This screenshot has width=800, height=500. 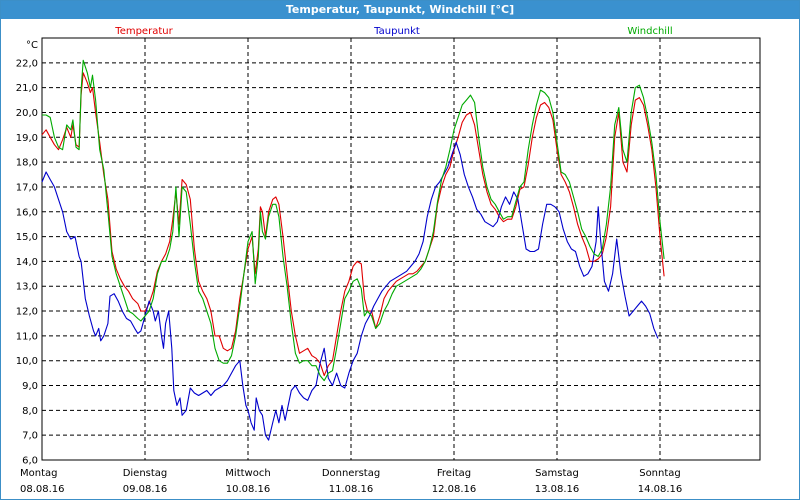 I want to click on y-tick-label: 12,0, so click(x=27, y=312).